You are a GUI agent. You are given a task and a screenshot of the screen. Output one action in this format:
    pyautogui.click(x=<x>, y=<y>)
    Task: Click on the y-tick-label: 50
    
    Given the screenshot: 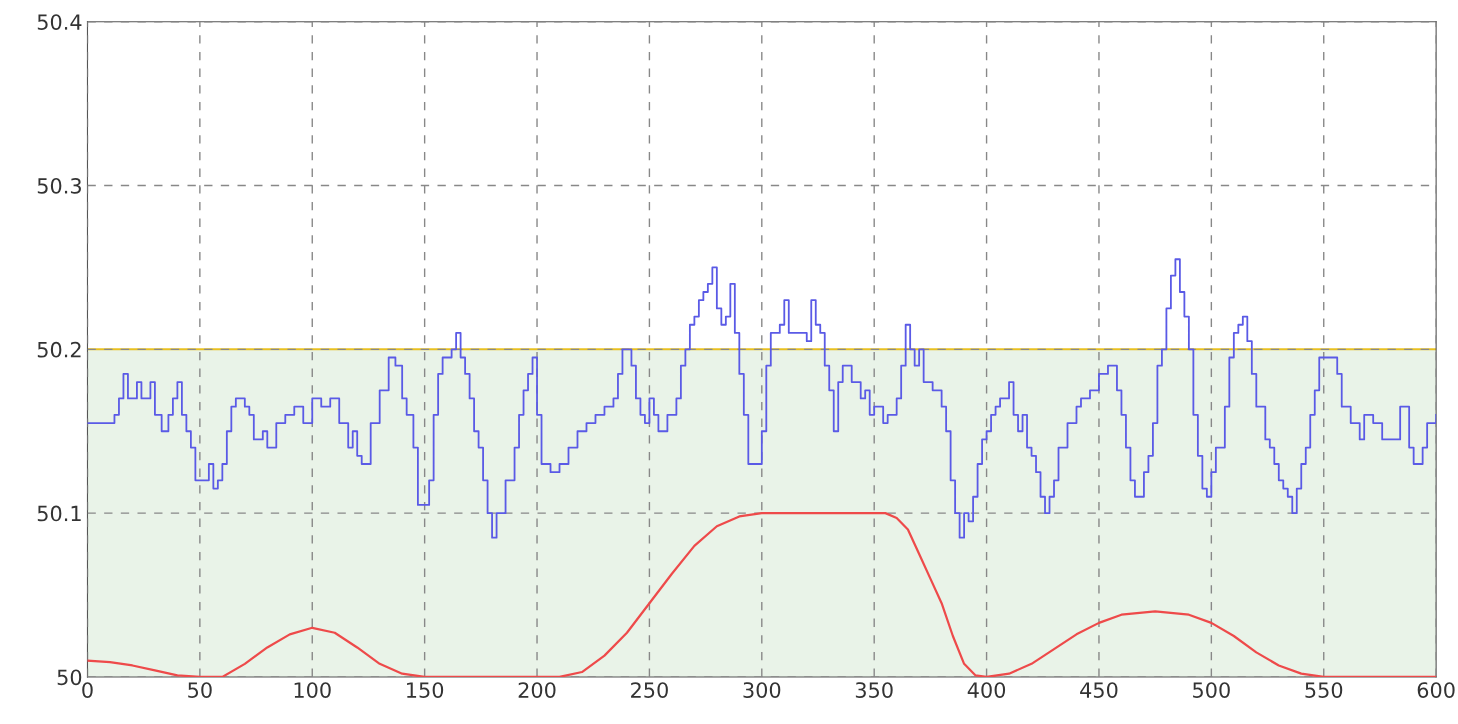 What is the action you would take?
    pyautogui.click(x=69, y=677)
    